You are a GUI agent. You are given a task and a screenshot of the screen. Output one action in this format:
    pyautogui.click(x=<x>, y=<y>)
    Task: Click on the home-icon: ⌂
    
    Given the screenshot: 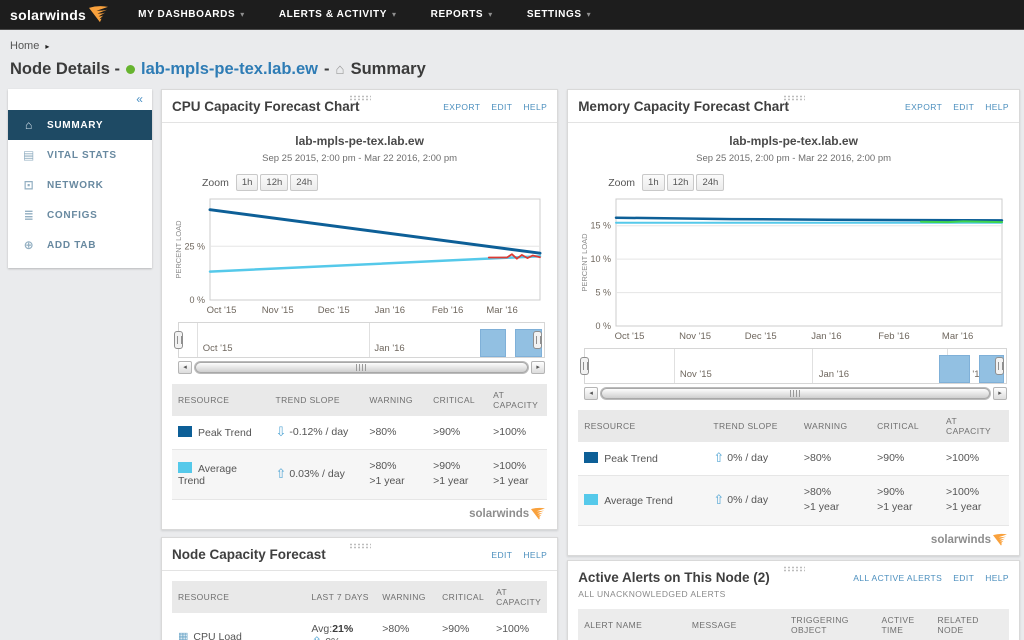 What is the action you would take?
    pyautogui.click(x=29, y=125)
    